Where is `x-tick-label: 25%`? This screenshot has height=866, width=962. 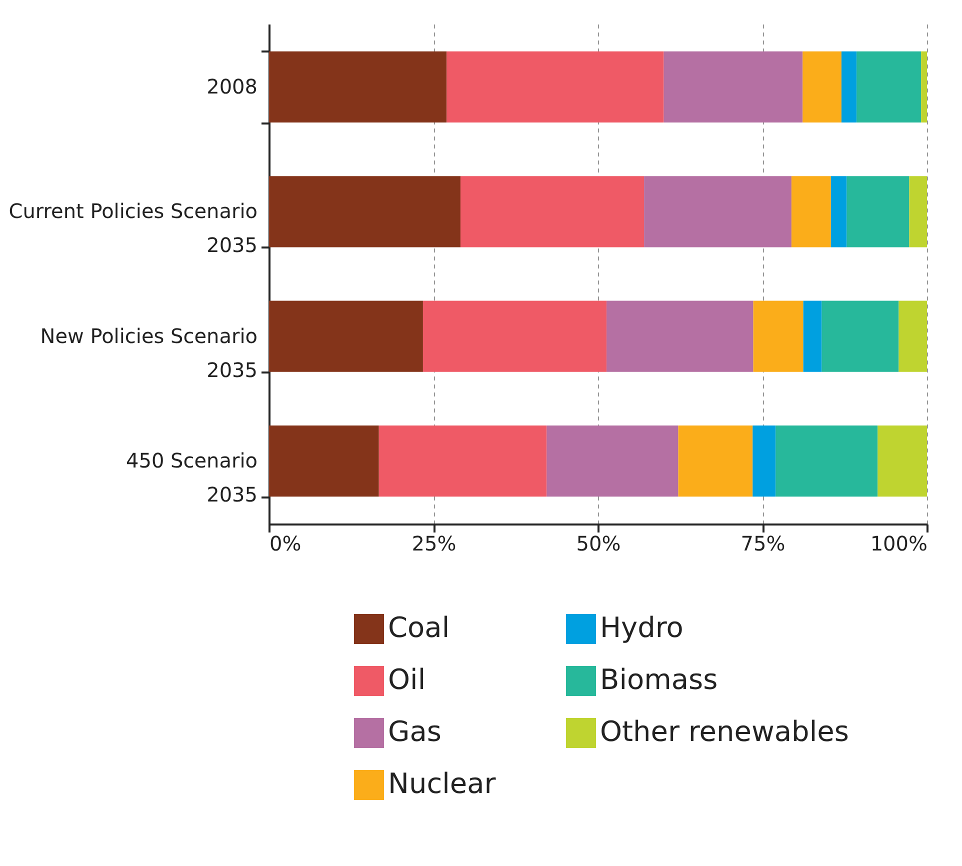
x-tick-label: 25% is located at coordinates (434, 544).